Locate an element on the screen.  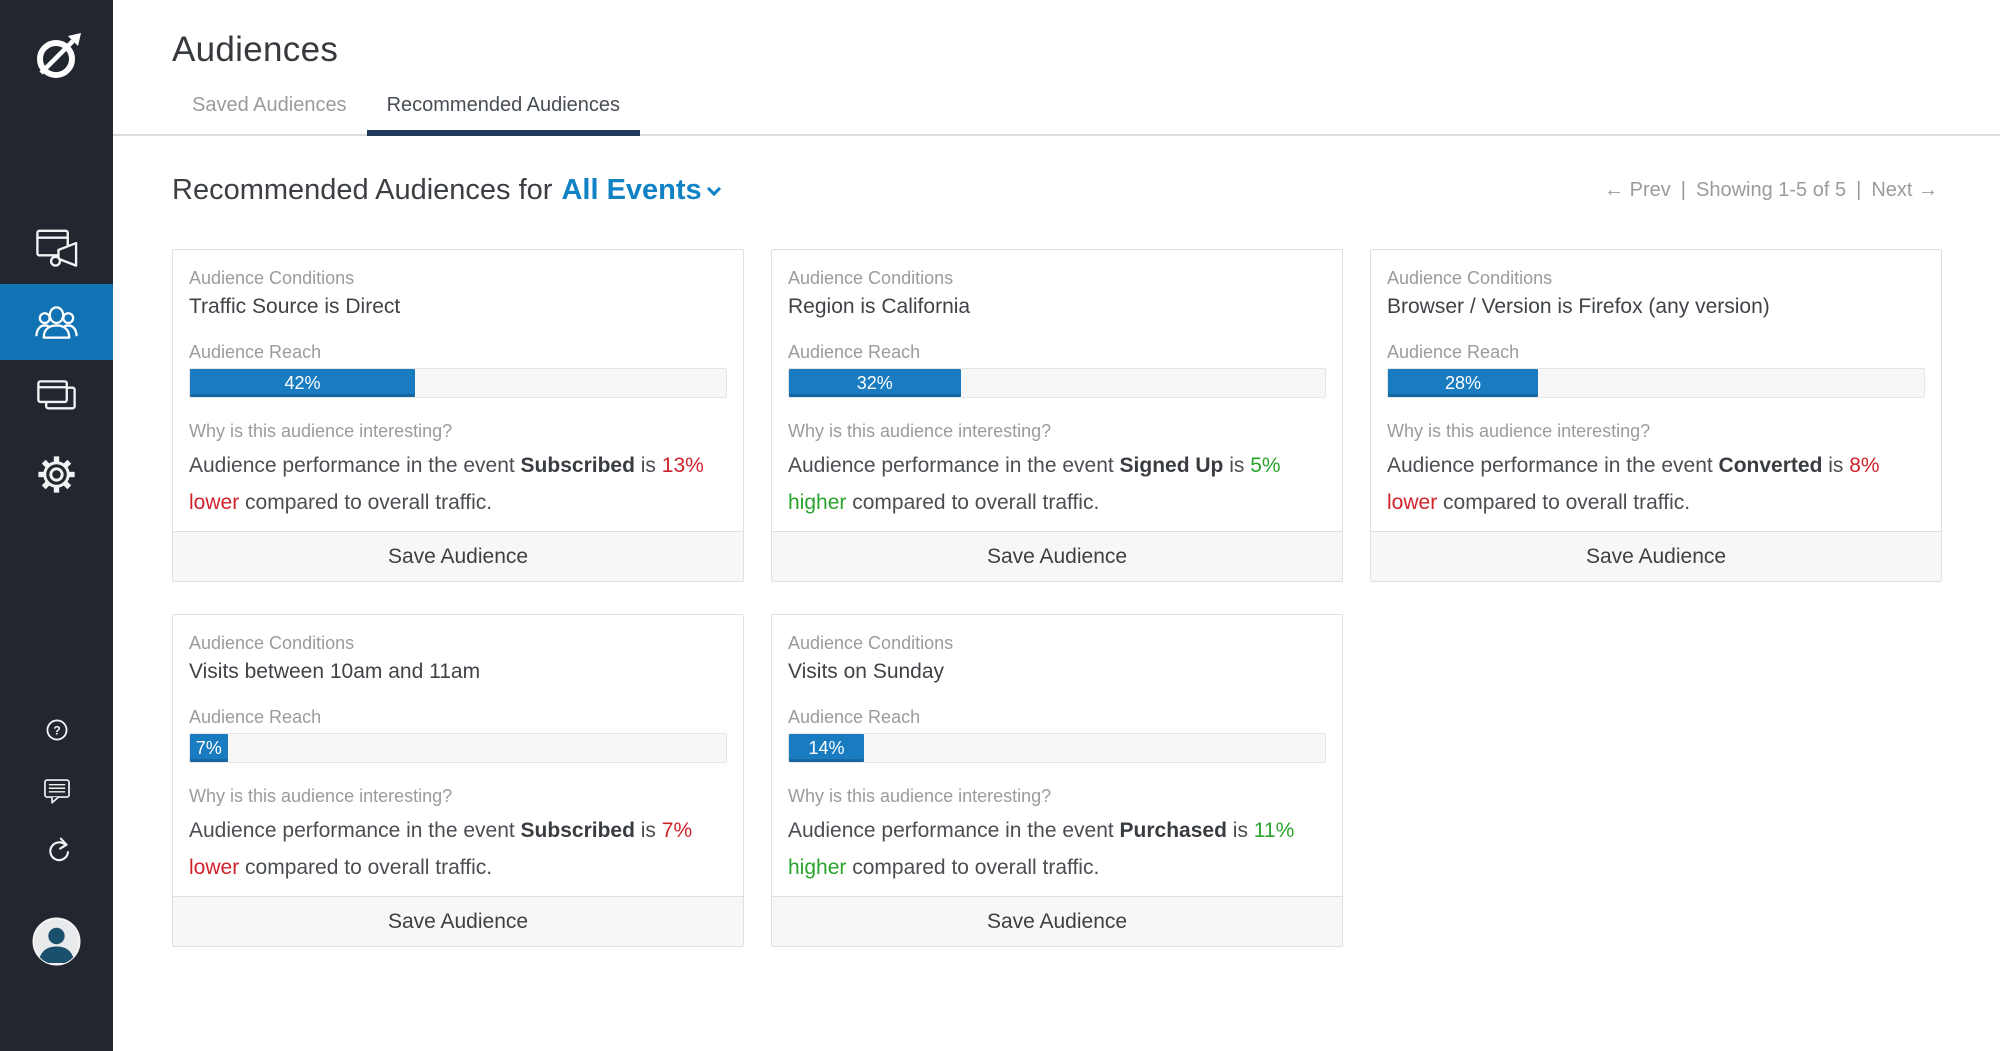
reach-progress-fill: 32% is located at coordinates (875, 383).